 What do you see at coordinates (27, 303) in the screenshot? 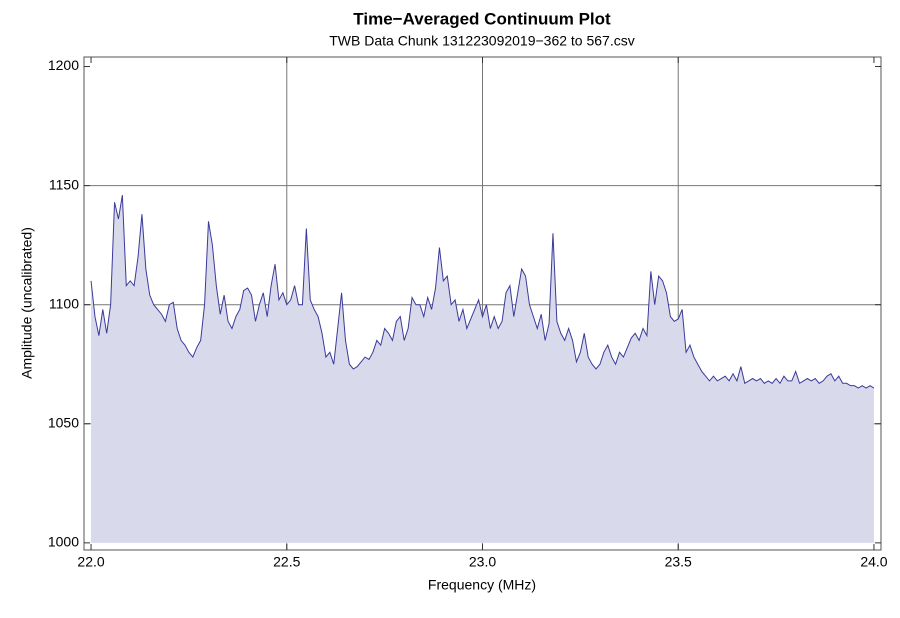
I see `y-axis-label: Amplitude (uncalibrated)` at bounding box center [27, 303].